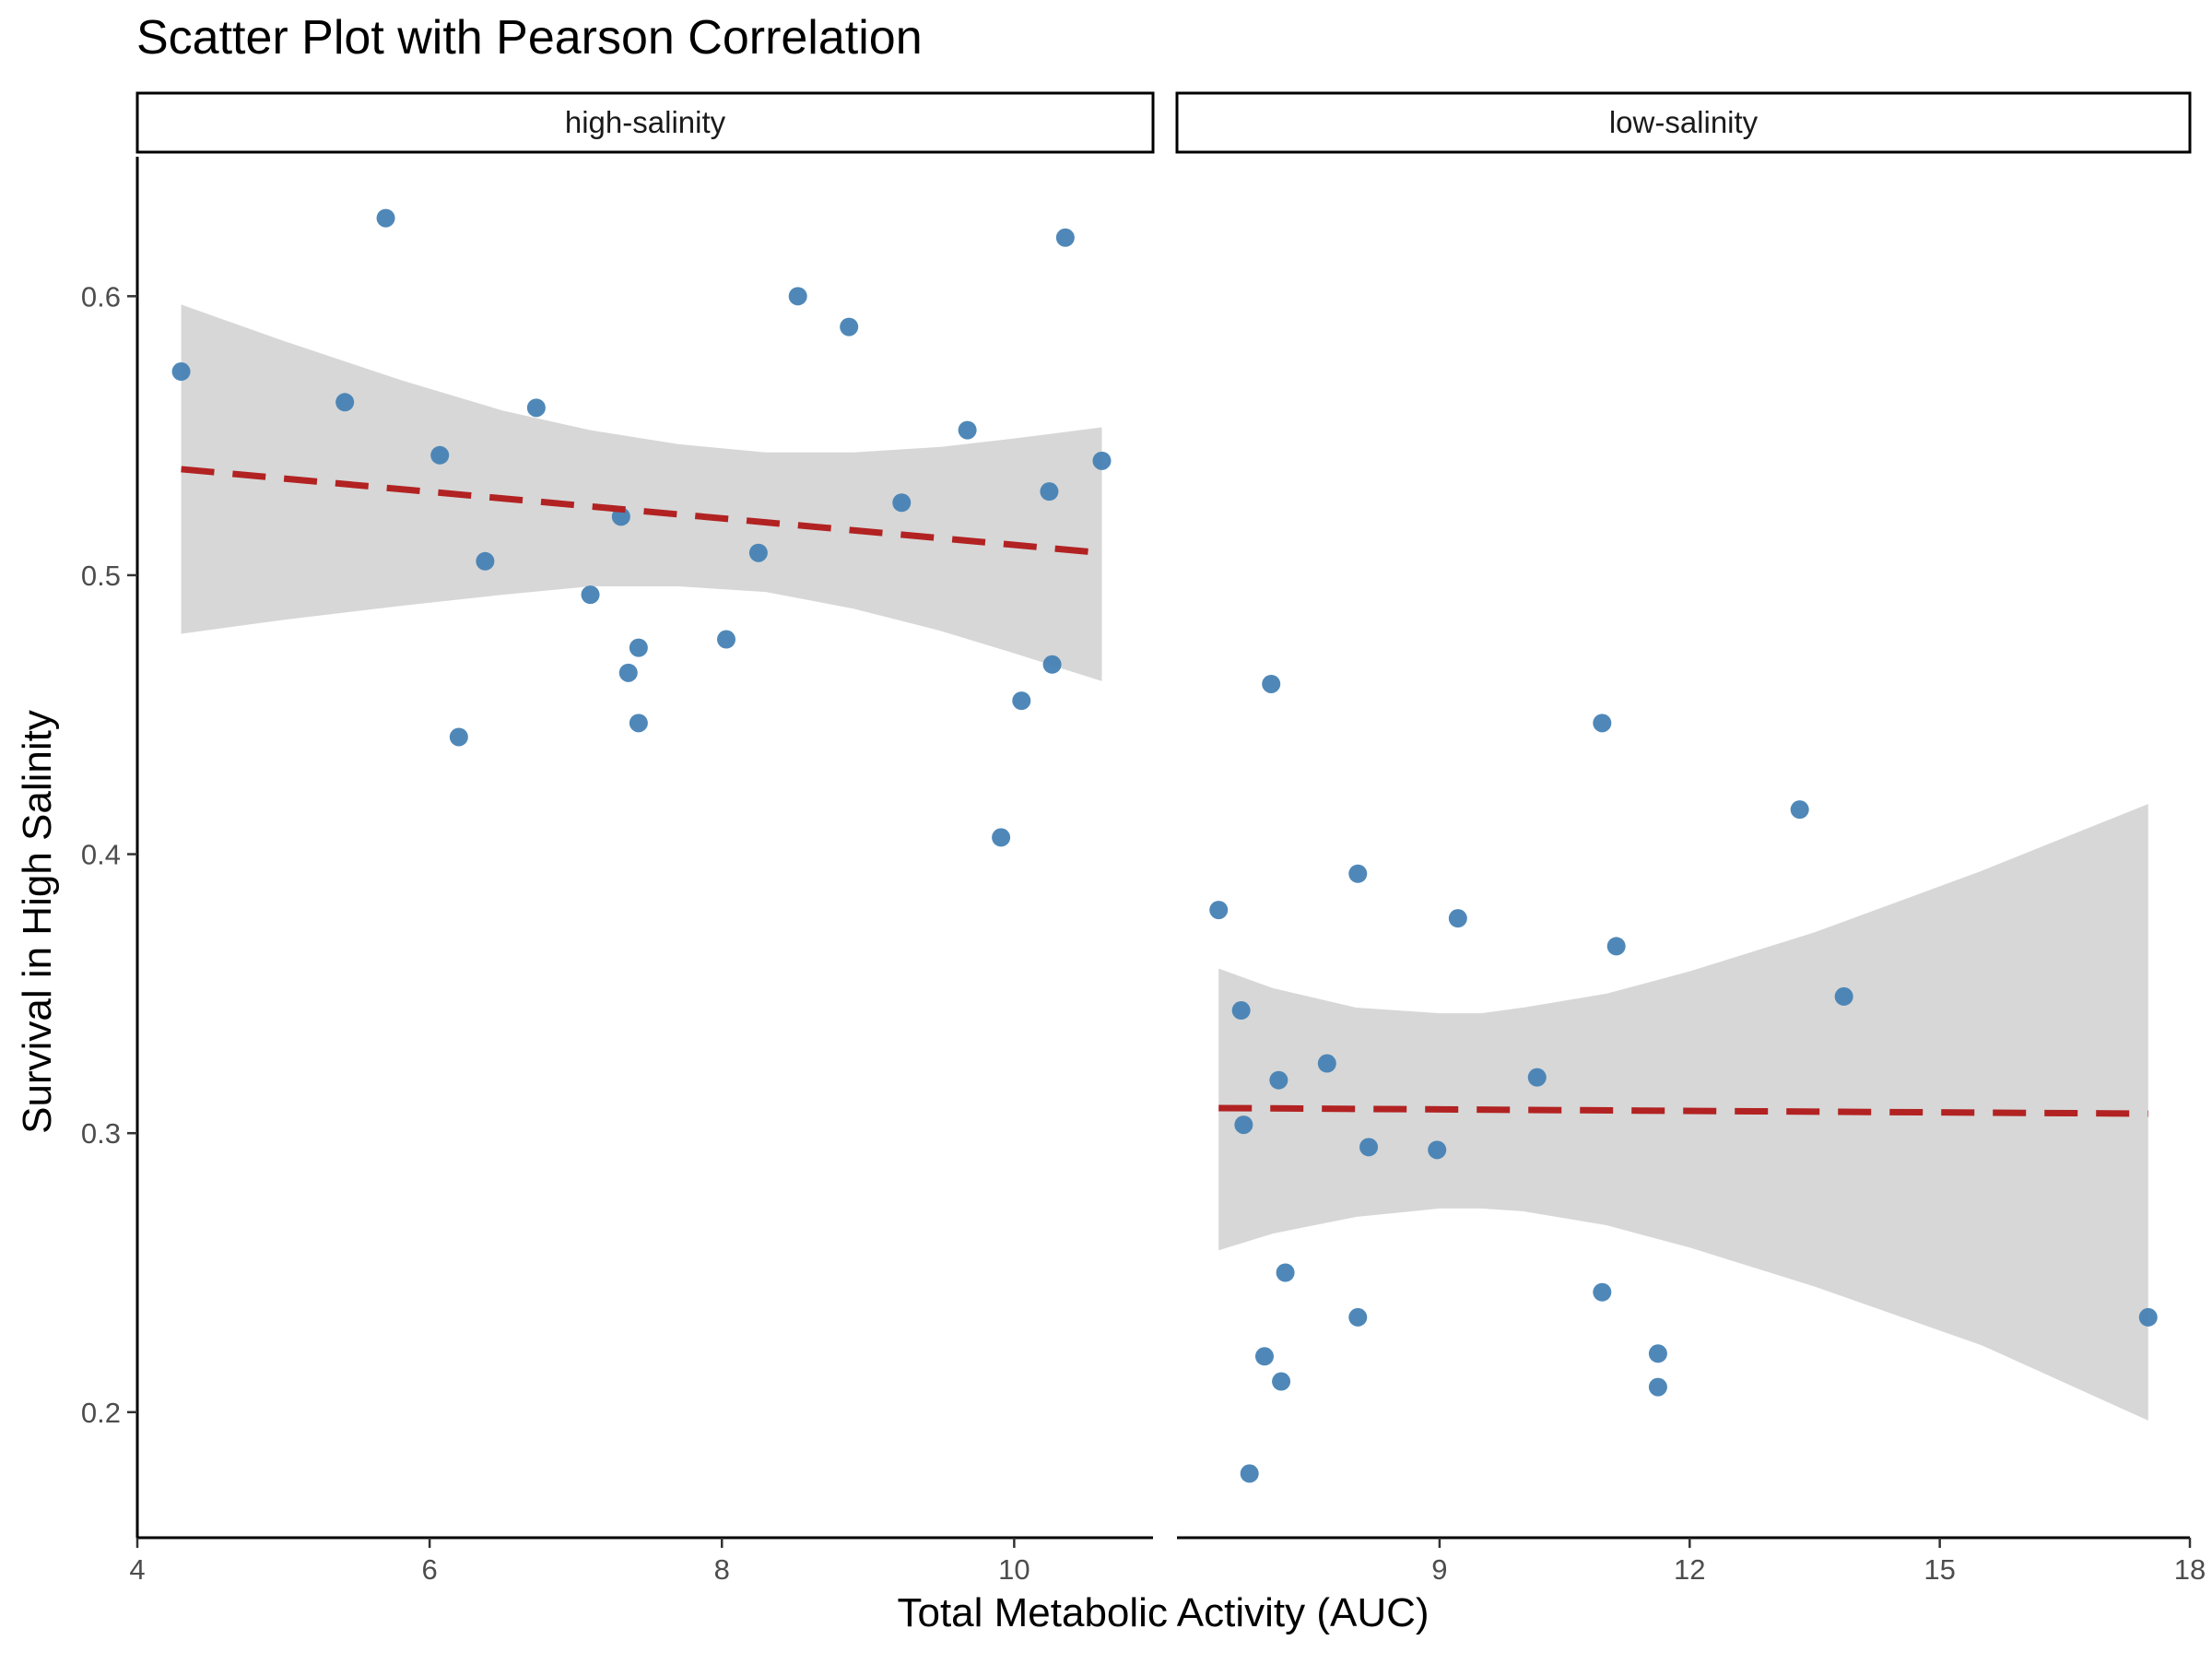  Describe the element at coordinates (101, 576) in the screenshot. I see `y-tick-label: 0.5` at that location.